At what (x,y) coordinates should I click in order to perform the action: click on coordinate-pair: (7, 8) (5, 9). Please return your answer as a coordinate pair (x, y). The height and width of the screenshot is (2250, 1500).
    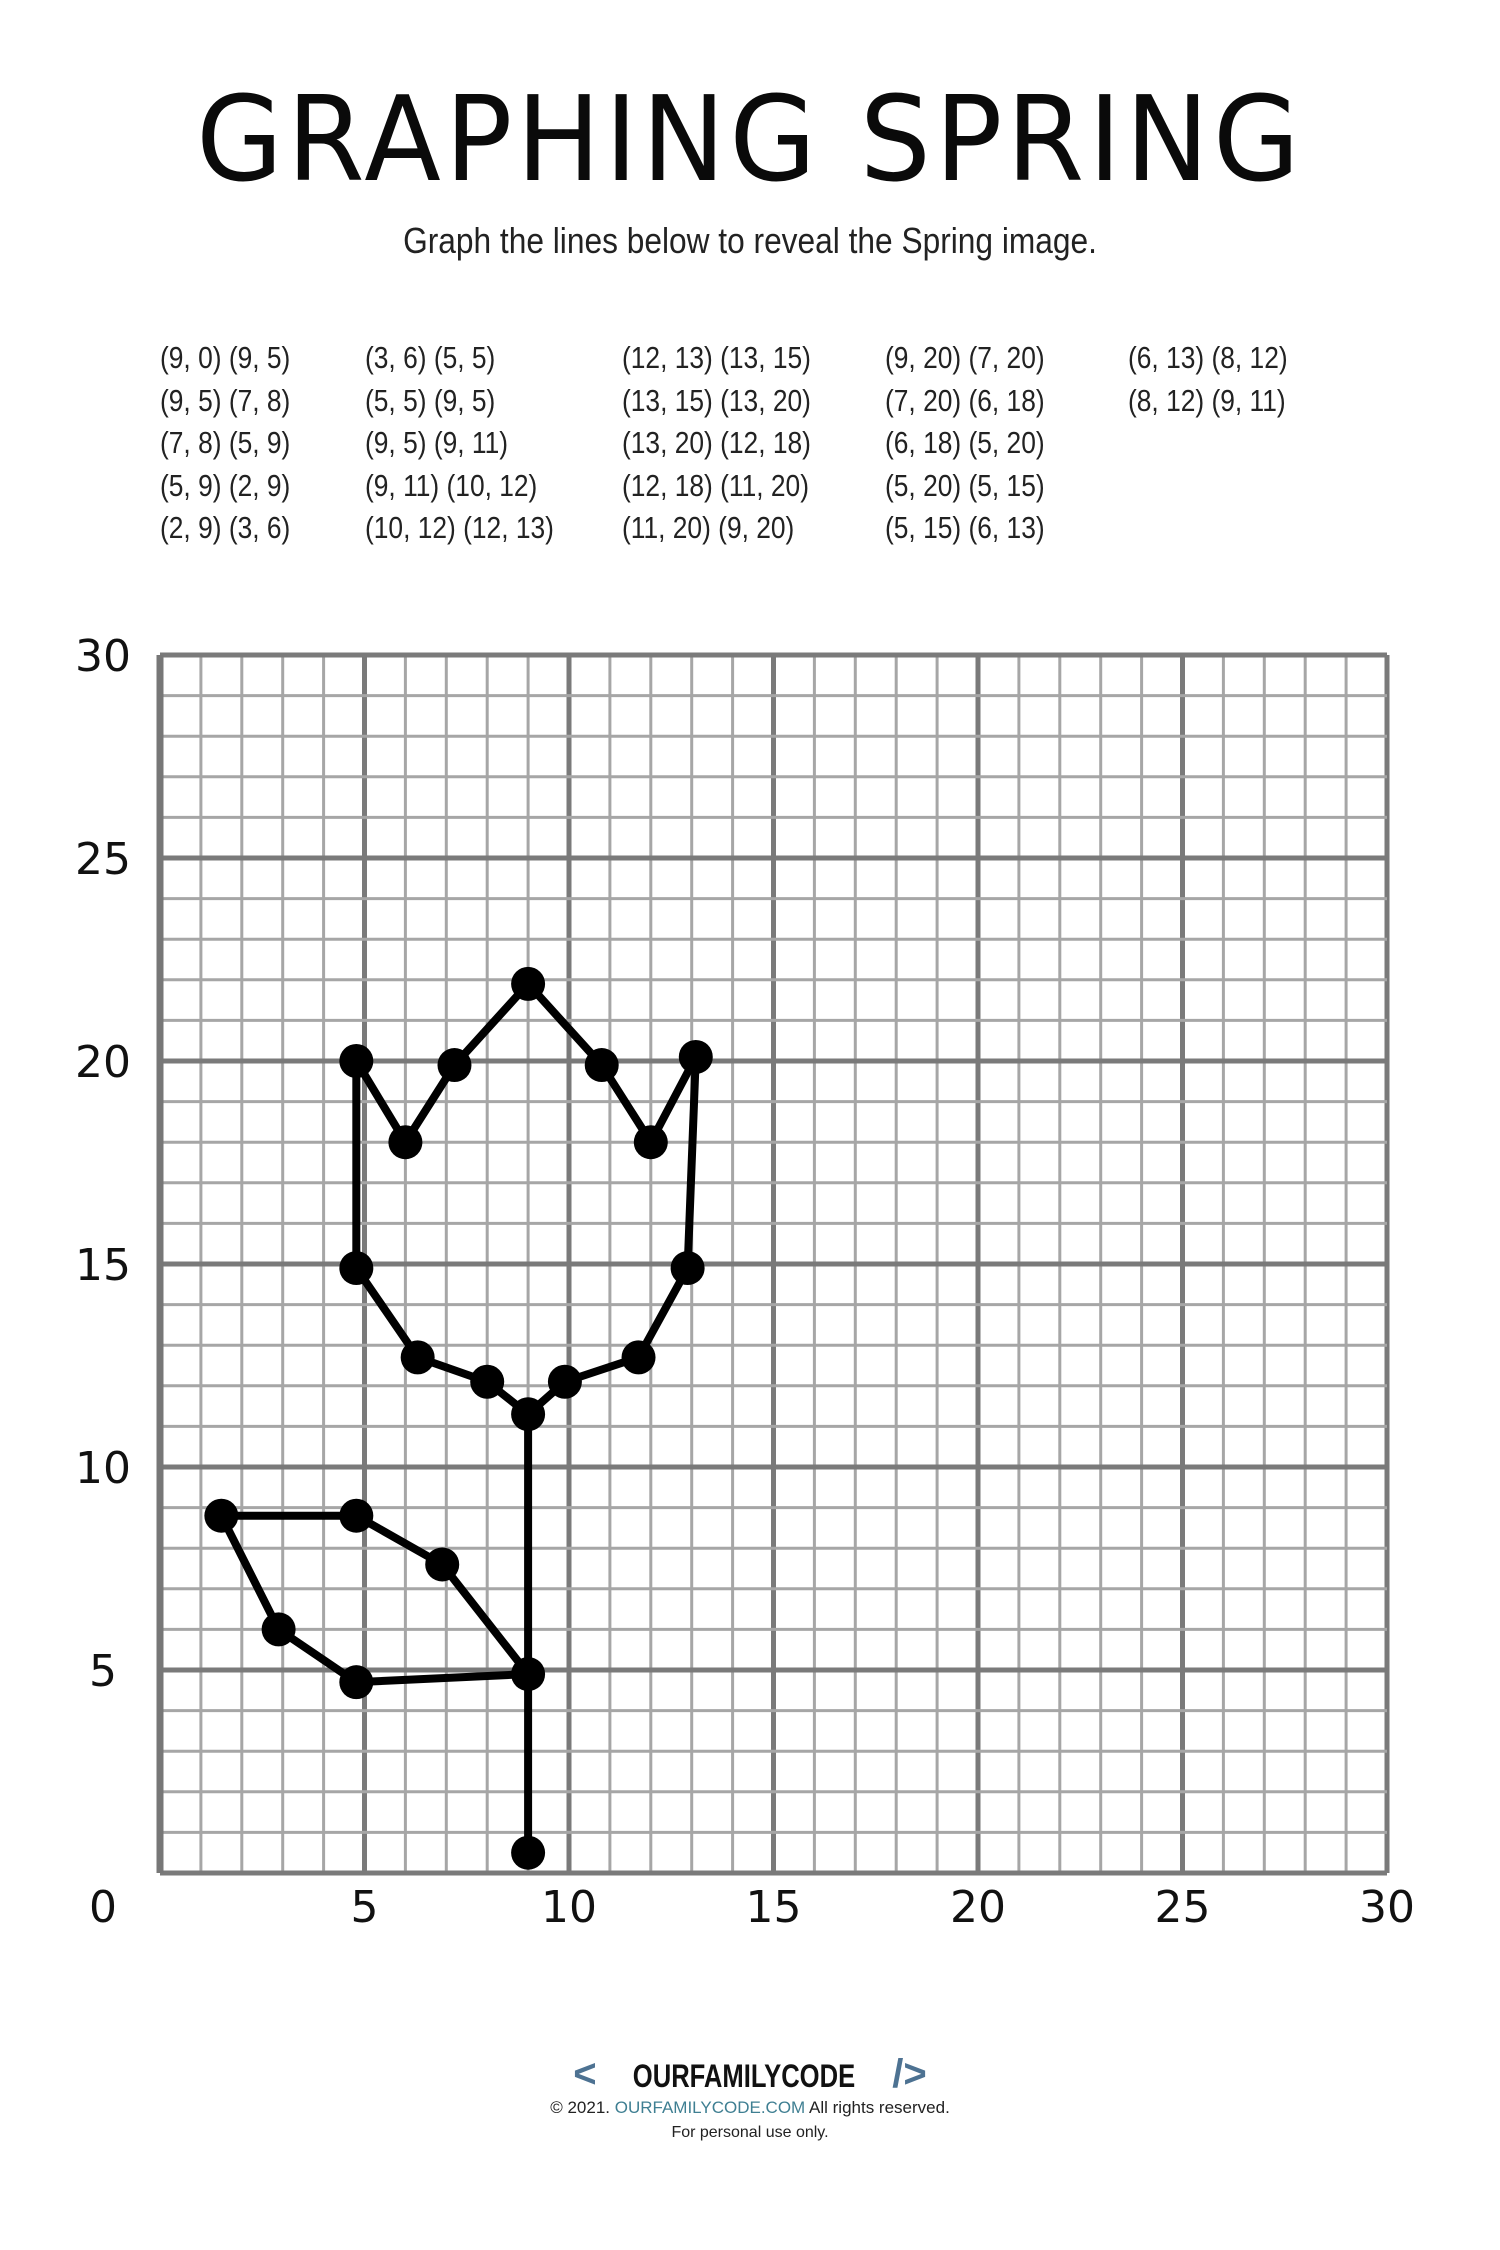
    Looking at the image, I should click on (225, 442).